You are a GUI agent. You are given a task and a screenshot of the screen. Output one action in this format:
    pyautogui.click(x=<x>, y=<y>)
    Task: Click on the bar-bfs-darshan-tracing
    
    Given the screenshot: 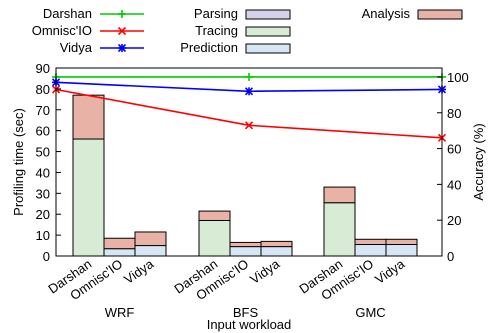 What is the action you would take?
    pyautogui.click(x=214, y=238)
    